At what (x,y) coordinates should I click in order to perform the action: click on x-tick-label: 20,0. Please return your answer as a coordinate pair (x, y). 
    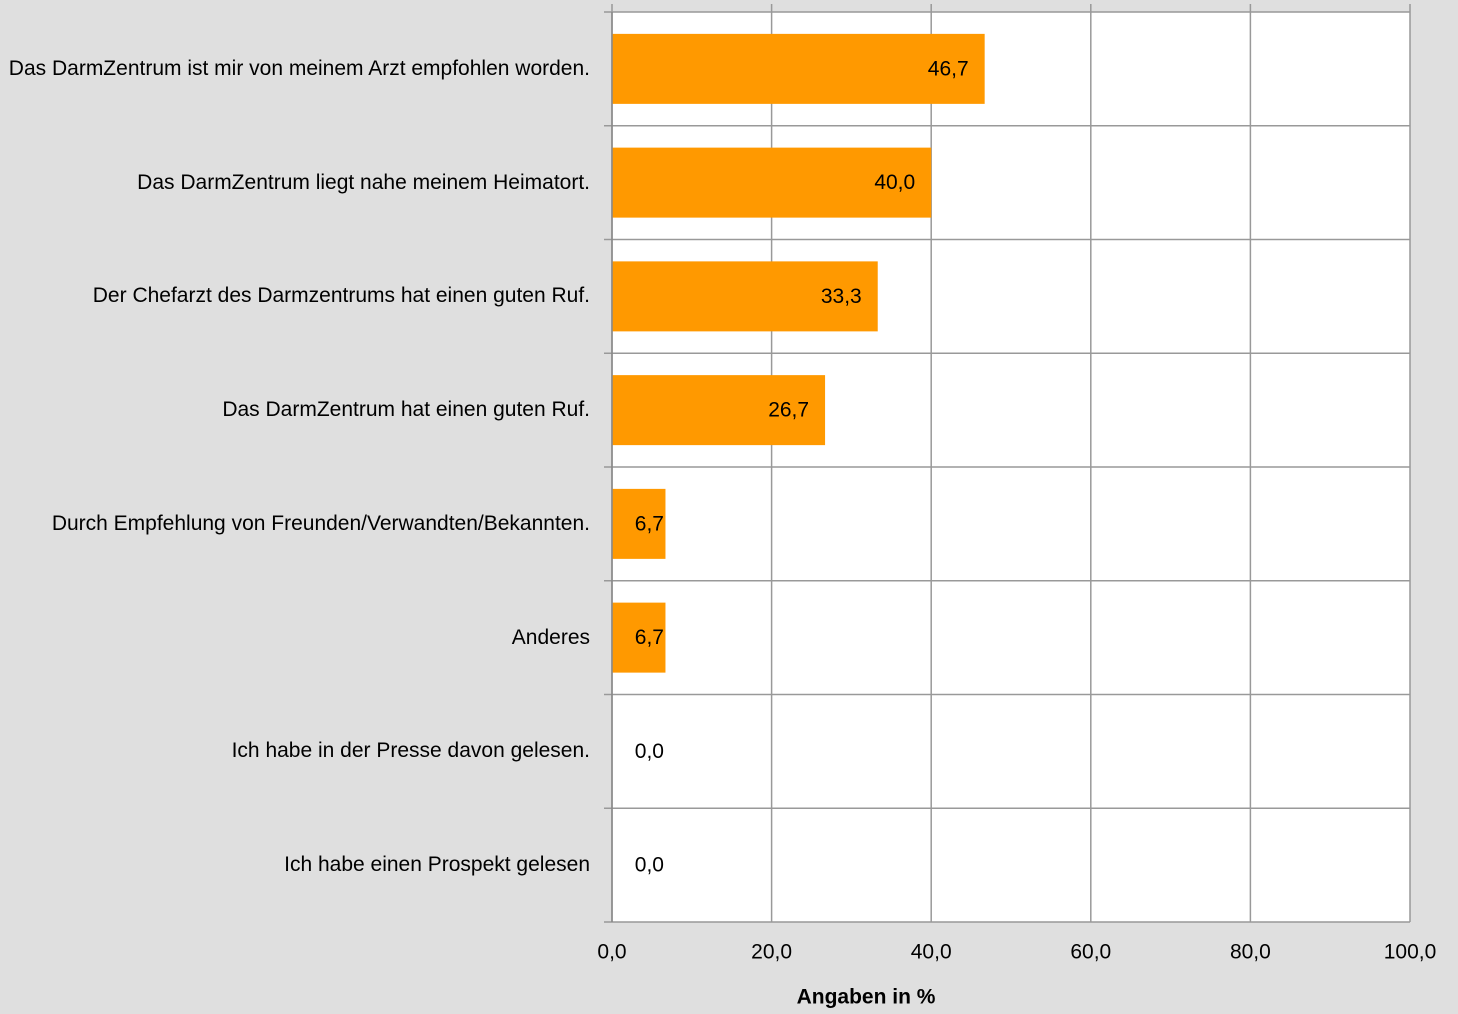
    Looking at the image, I should click on (771, 952).